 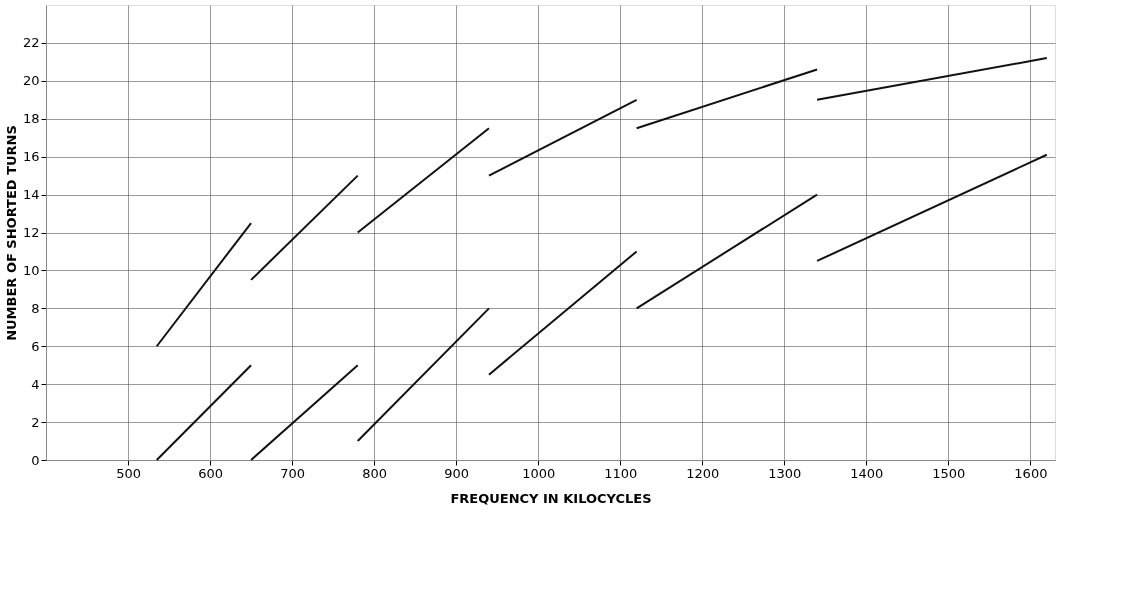 What do you see at coordinates (31, 195) in the screenshot?
I see `y-tick-label: 14` at bounding box center [31, 195].